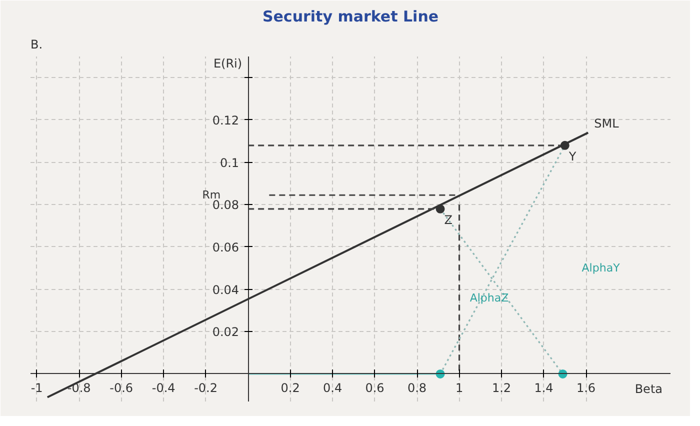 The image size is (700, 426). I want to click on y-tick-label: 0.1, so click(230, 163).